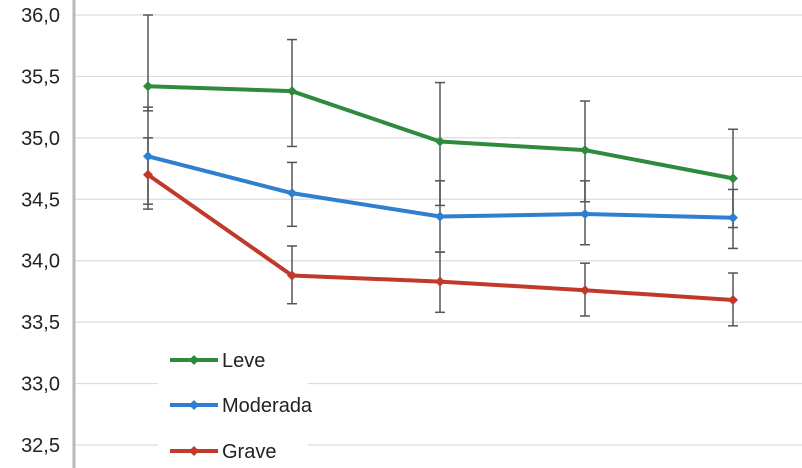 The image size is (802, 468). Describe the element at coordinates (267, 406) in the screenshot. I see `legend-label-moderada: Moderada` at that location.